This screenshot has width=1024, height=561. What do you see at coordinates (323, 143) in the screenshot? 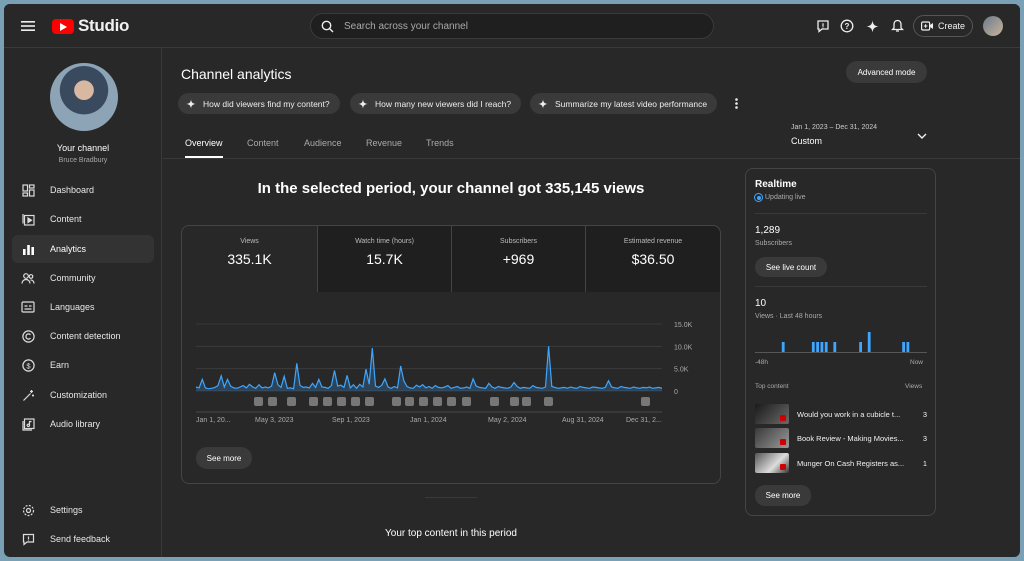
I see `tab-audience: Audience` at bounding box center [323, 143].